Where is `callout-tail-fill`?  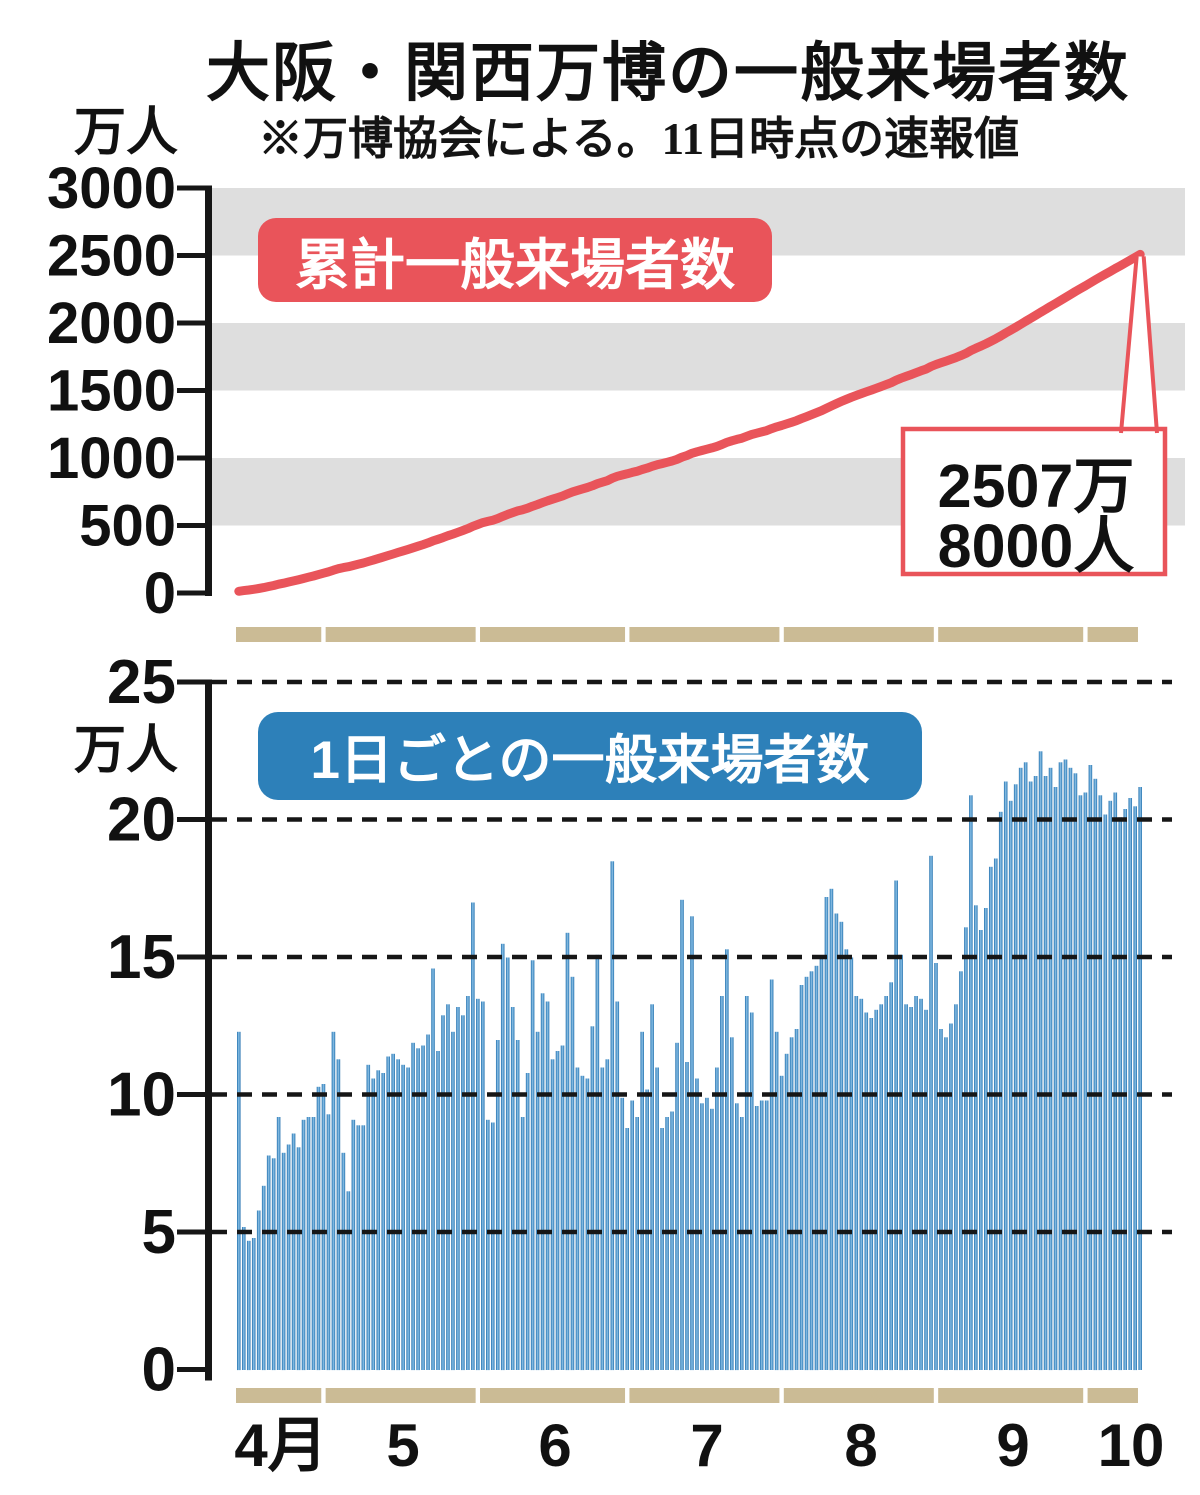
callout-tail-fill is located at coordinates (1139, 344).